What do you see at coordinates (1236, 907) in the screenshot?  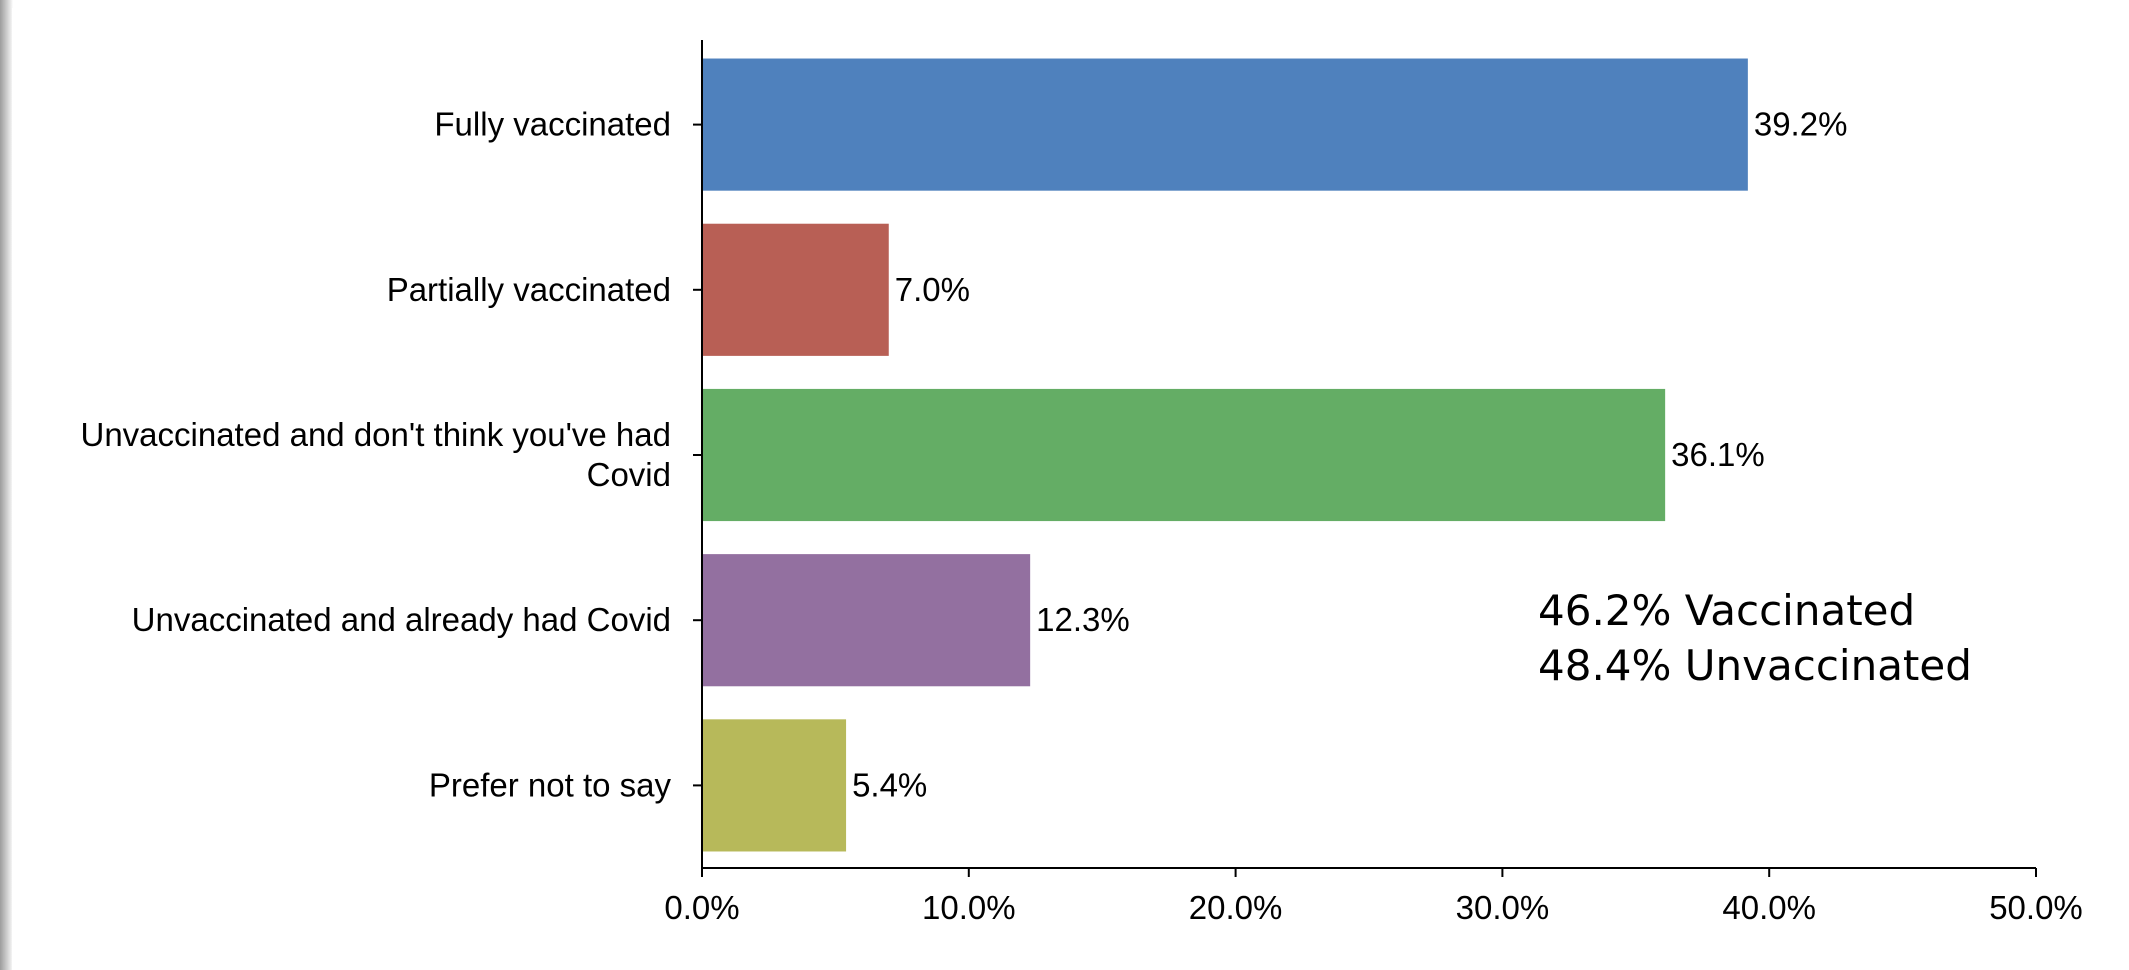 I see `x-tick-label: 20.0%` at bounding box center [1236, 907].